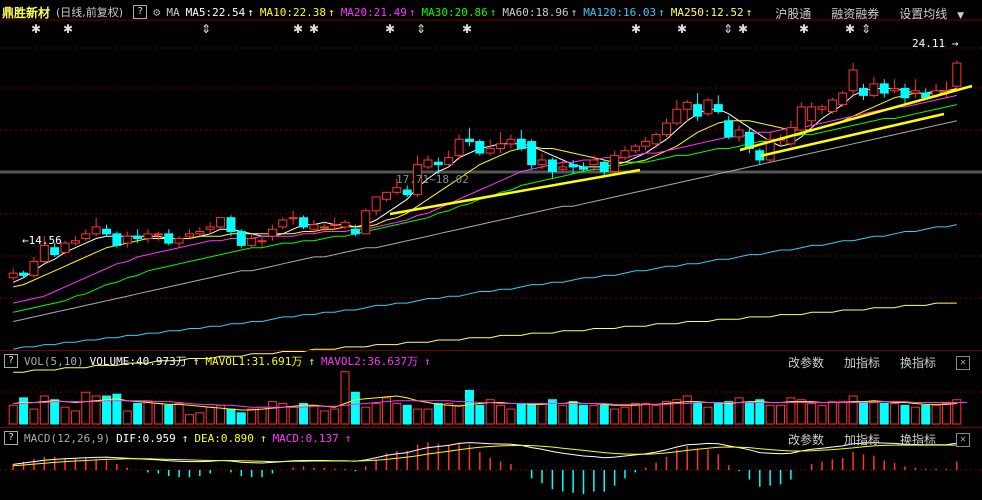  Describe the element at coordinates (485, 455) in the screenshot. I see `dea-line` at that location.